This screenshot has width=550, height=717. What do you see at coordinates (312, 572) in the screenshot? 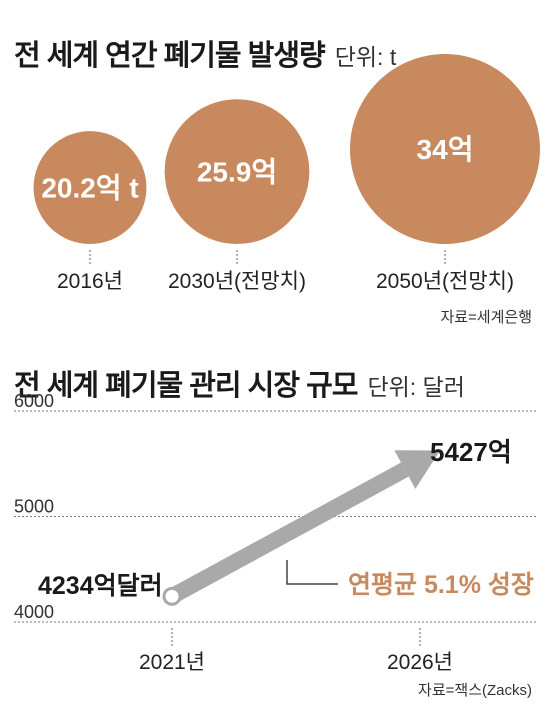
I see `cagr-leader` at bounding box center [312, 572].